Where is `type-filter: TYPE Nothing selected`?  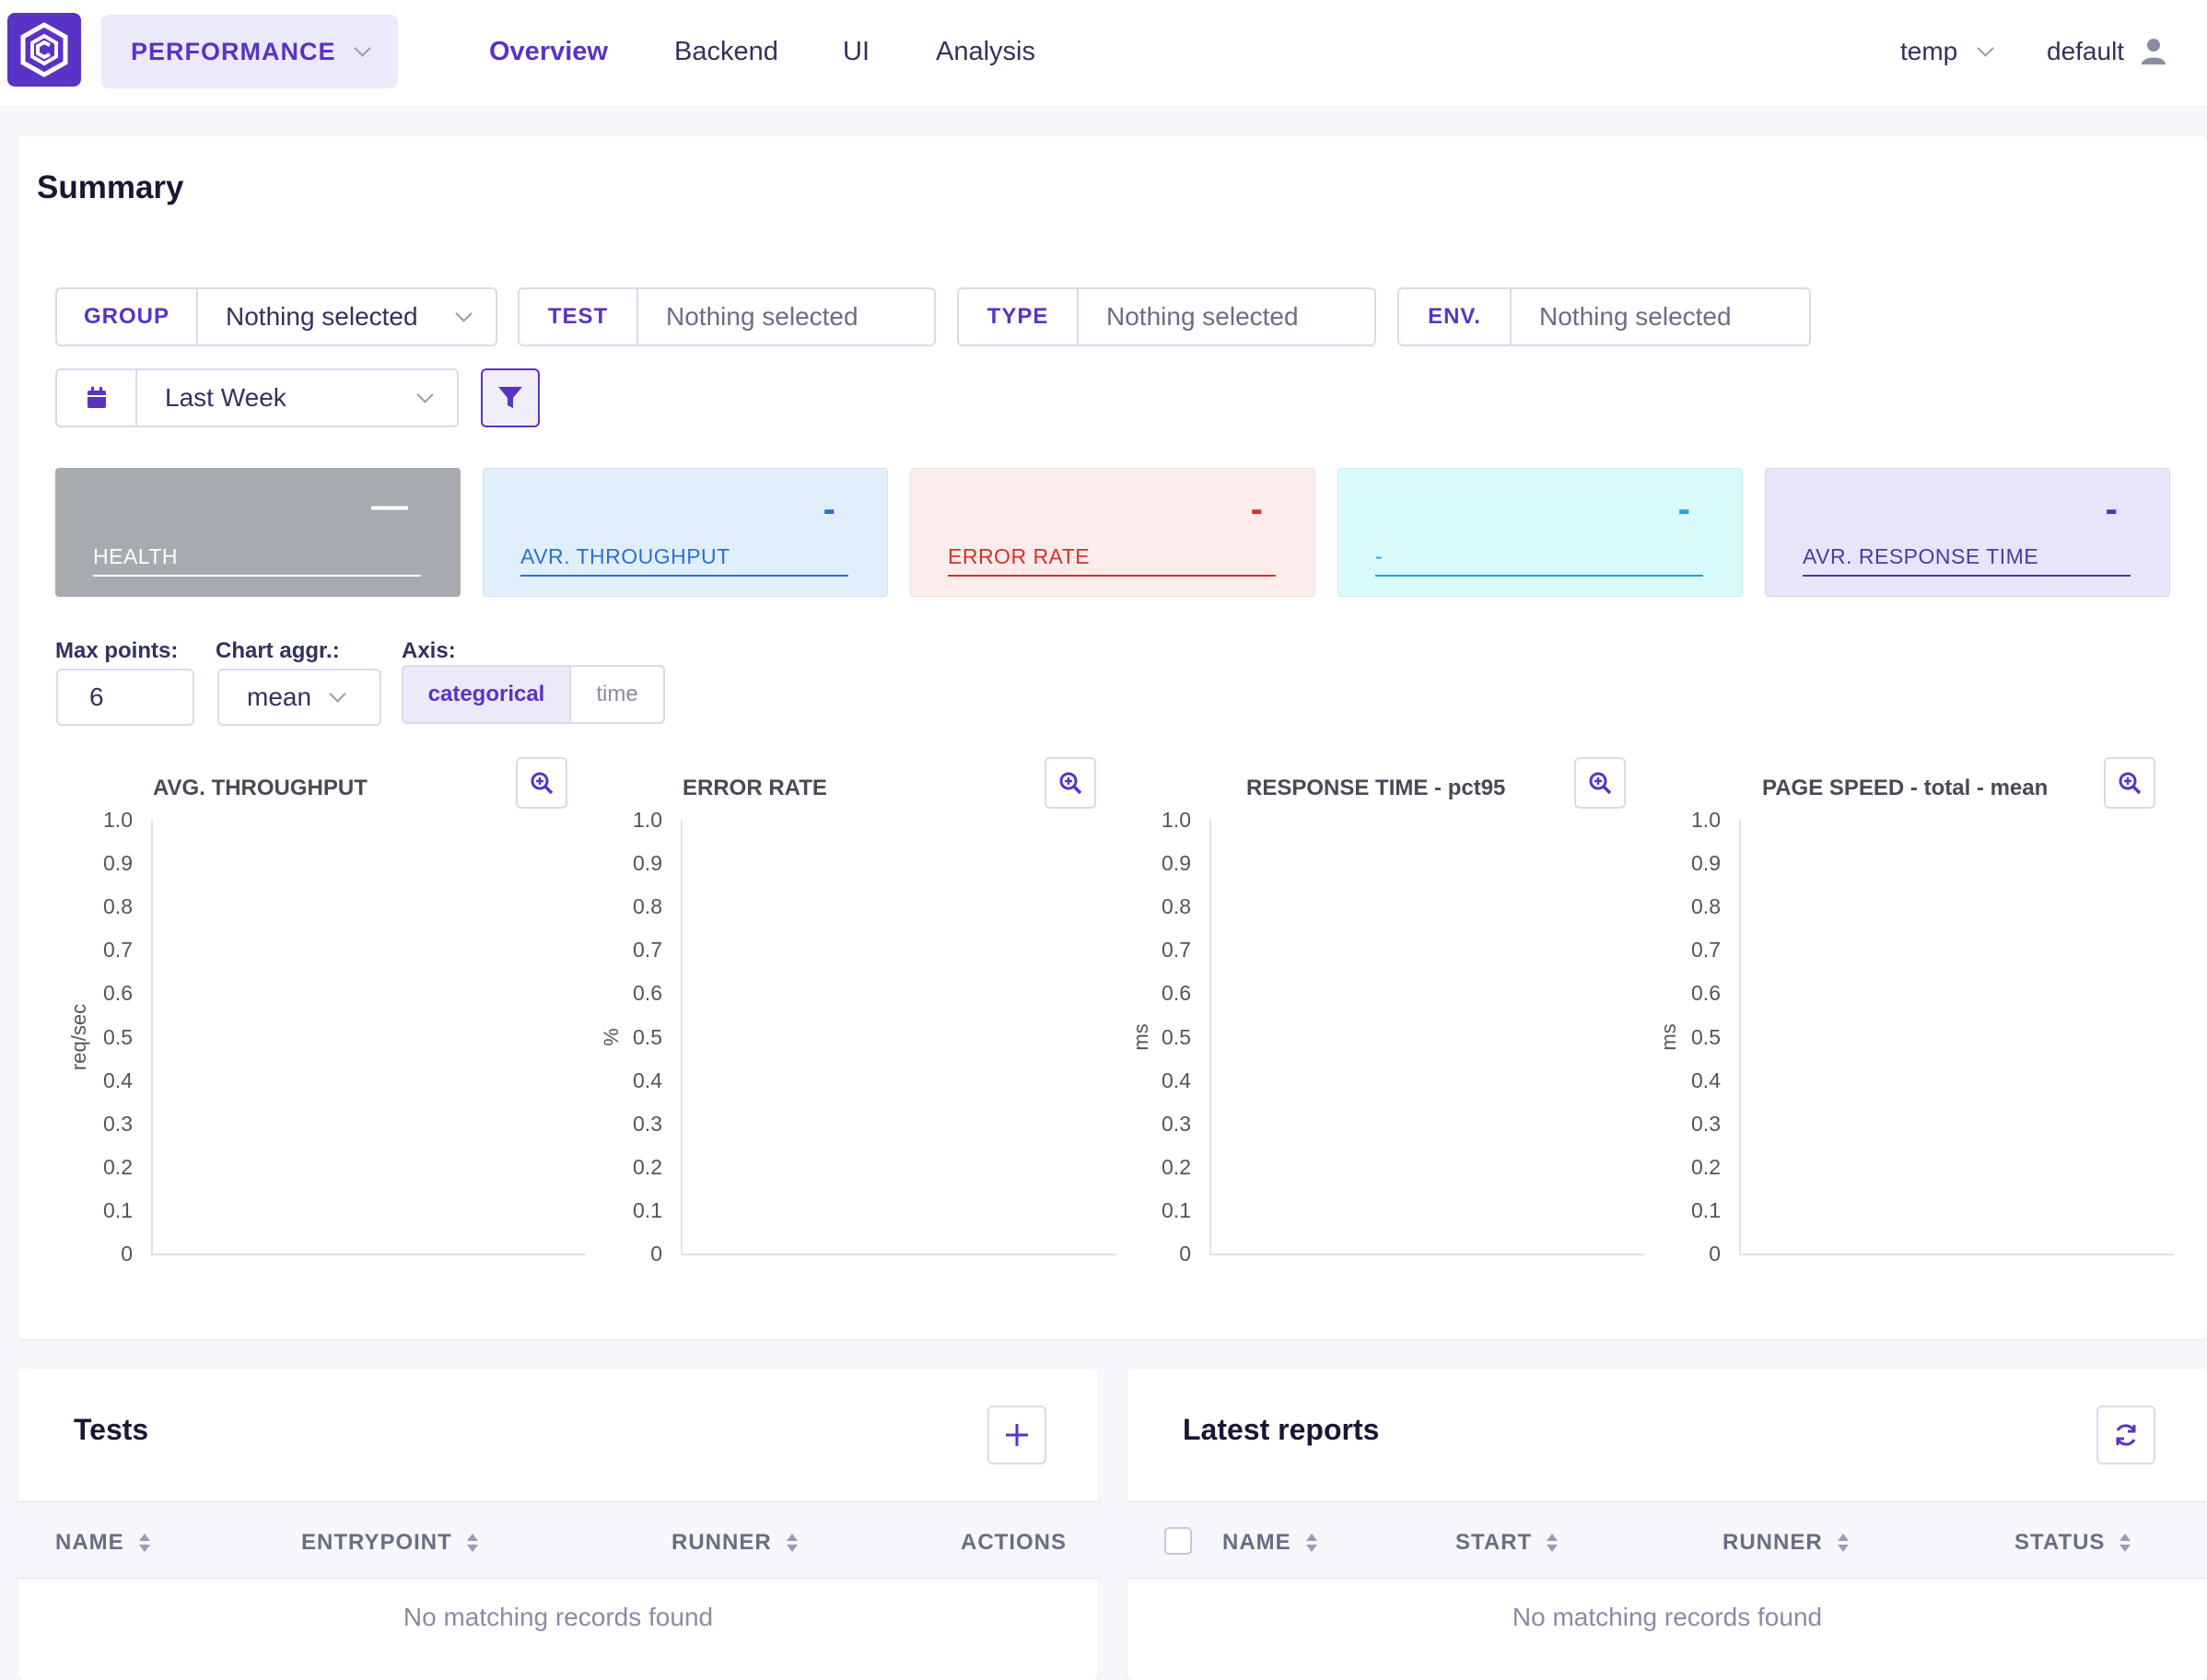
type-filter: TYPE Nothing selected is located at coordinates (1166, 316).